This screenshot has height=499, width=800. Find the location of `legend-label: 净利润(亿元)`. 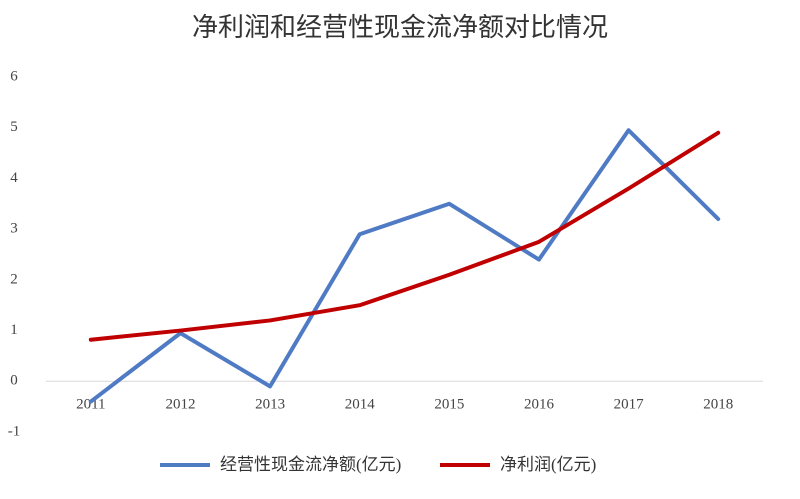

legend-label: 净利润(亿元) is located at coordinates (548, 464).